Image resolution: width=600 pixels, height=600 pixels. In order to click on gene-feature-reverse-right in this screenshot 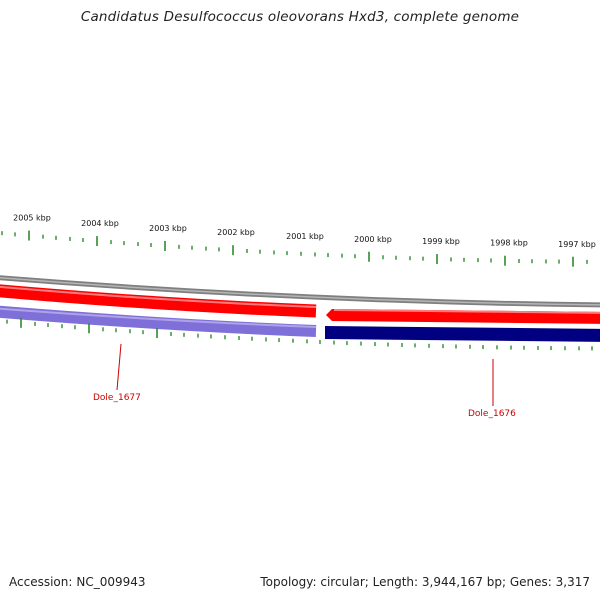, I will do `click(462, 334)`.